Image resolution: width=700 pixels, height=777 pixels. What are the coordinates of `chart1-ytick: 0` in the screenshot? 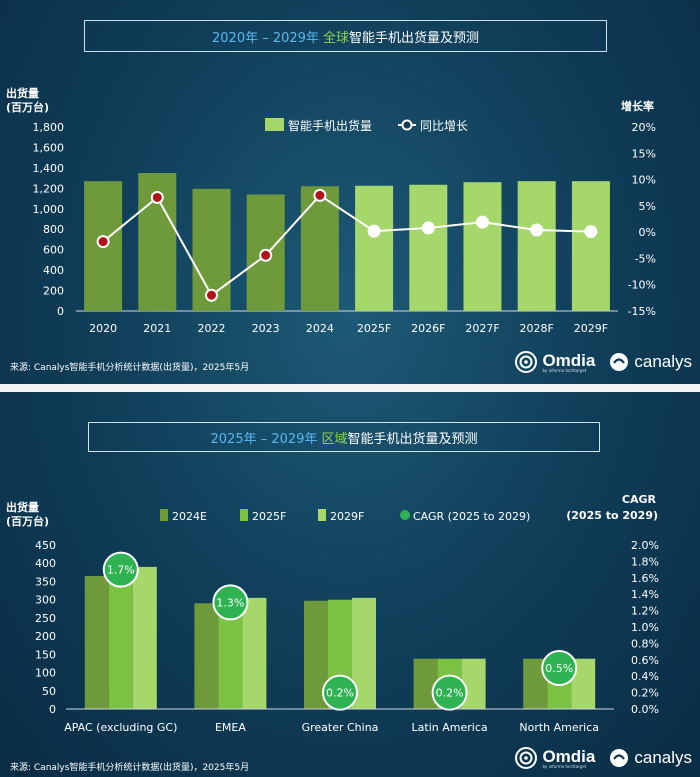 It's located at (60, 311).